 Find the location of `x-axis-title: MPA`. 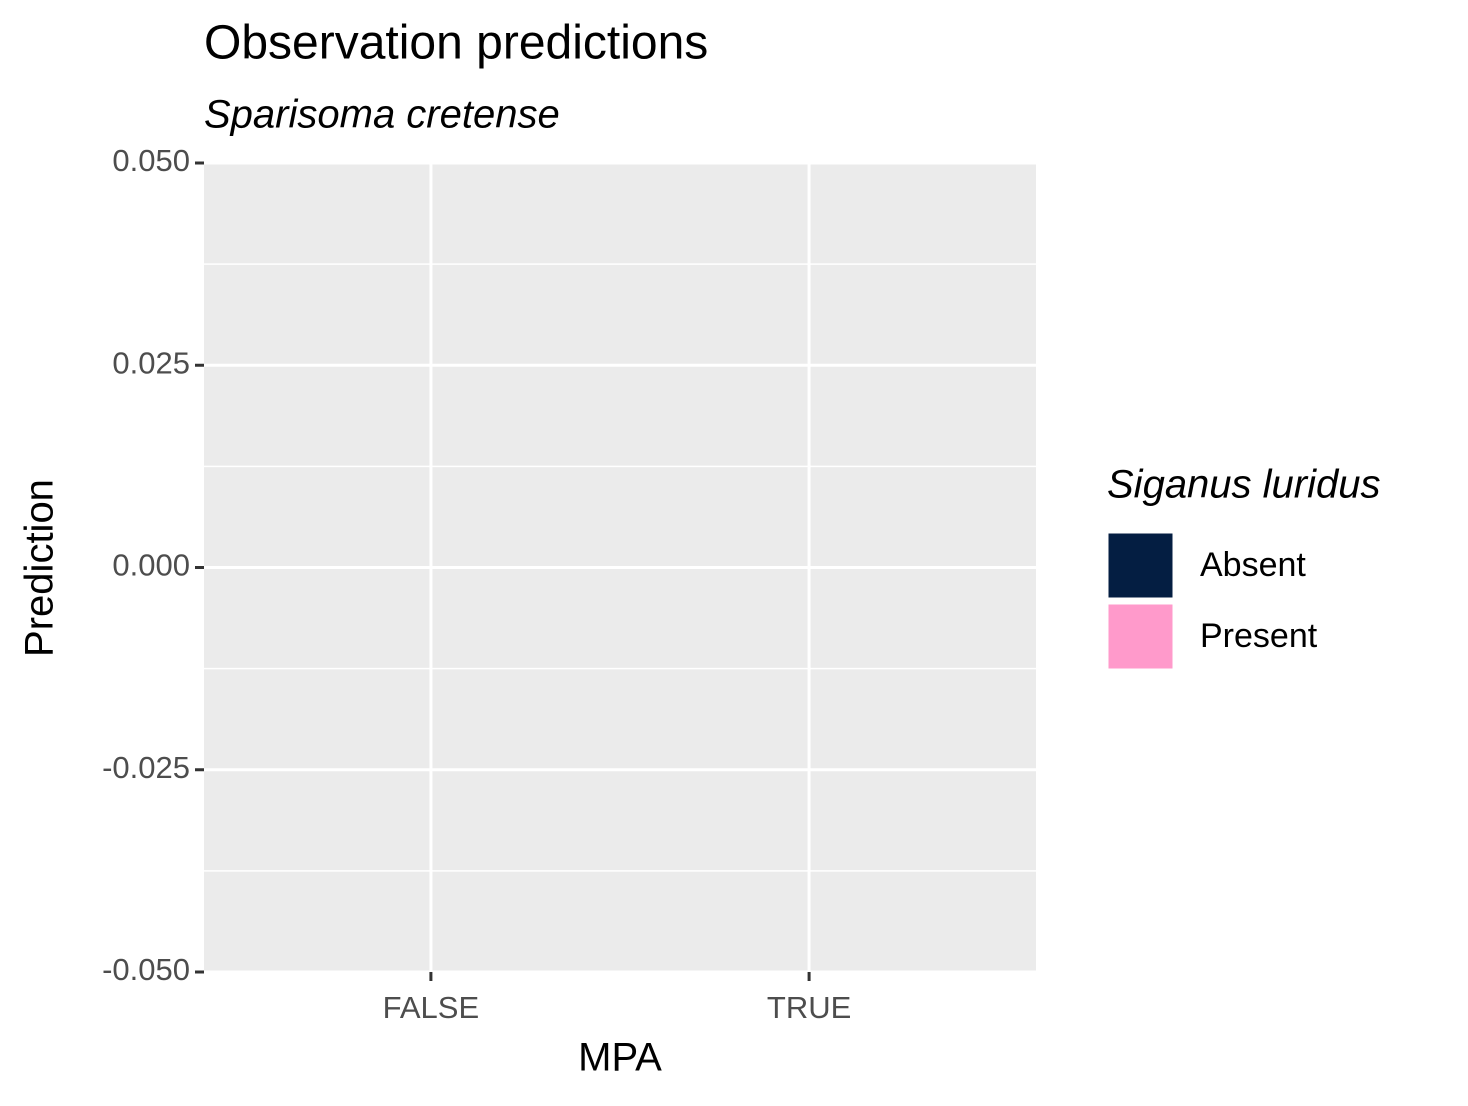

x-axis-title: MPA is located at coordinates (620, 1058).